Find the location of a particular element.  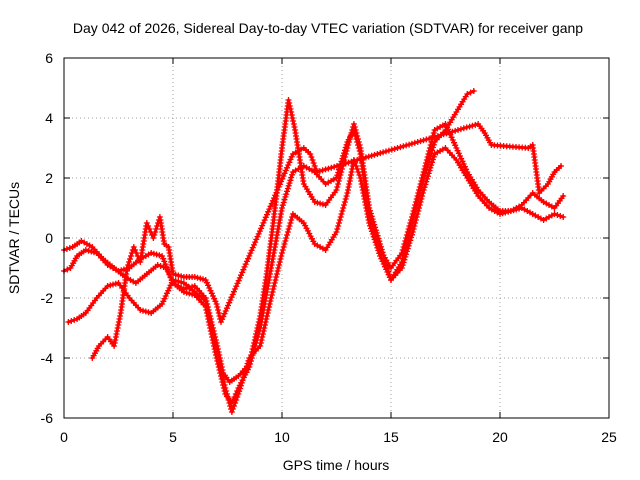

y-tick-label: 6 is located at coordinates (49, 58).